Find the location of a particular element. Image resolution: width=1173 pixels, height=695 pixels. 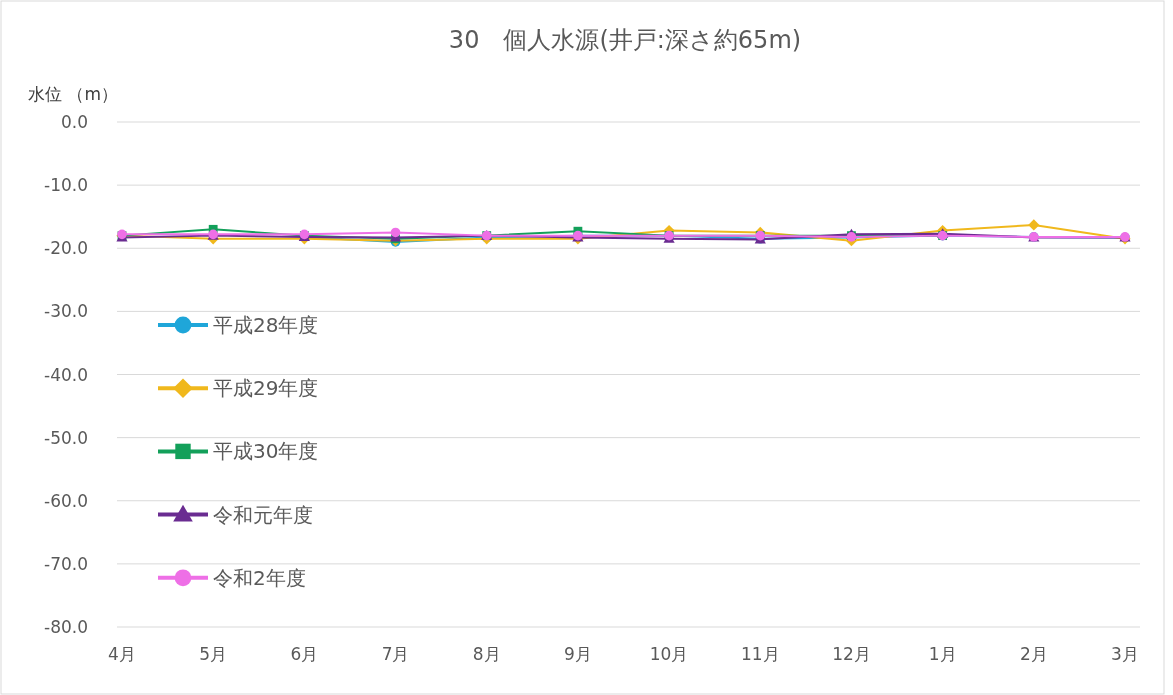

y-tick-label: -40.0 is located at coordinates (66, 374).